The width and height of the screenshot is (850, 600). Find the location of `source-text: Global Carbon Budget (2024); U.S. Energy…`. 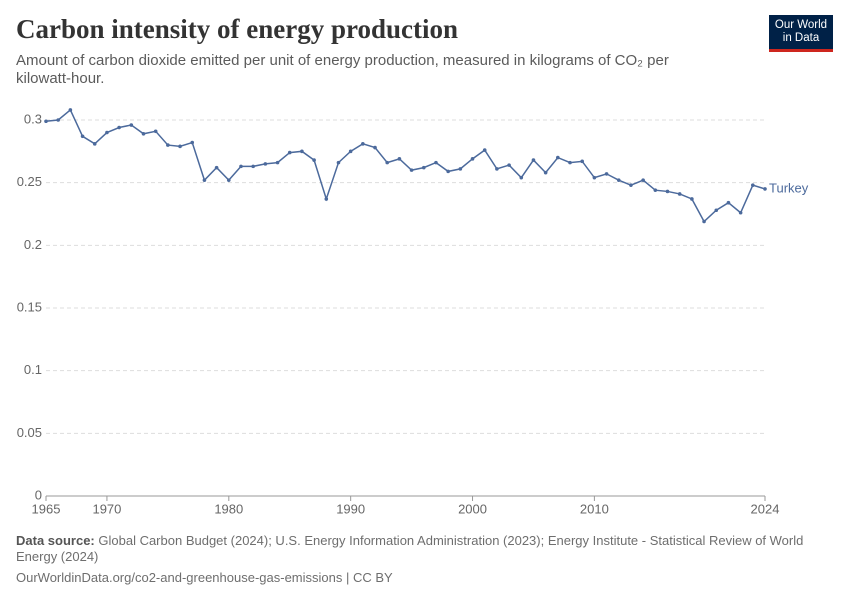

source-text: Global Carbon Budget (2024); U.S. Energy… is located at coordinates (410, 548).